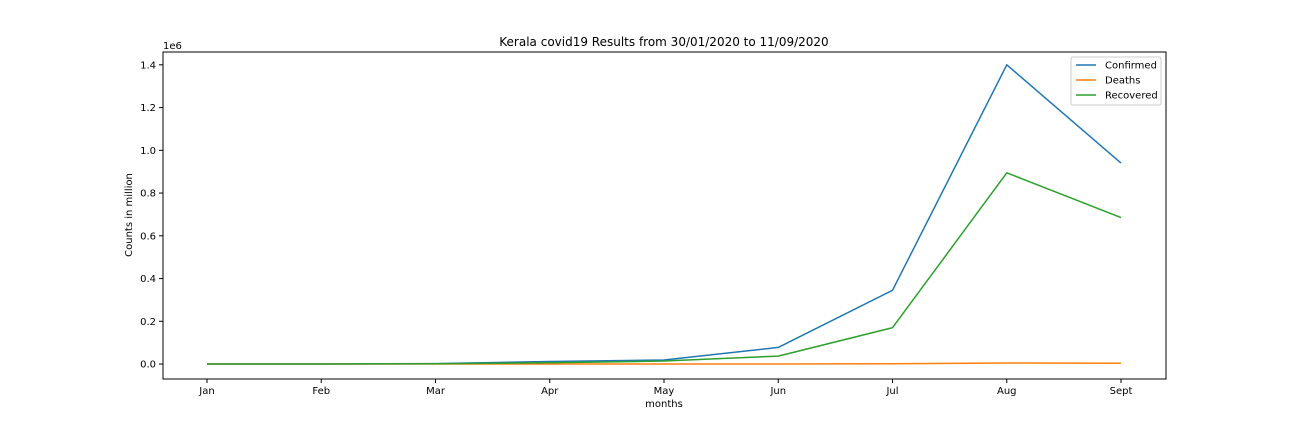 This screenshot has height=436, width=1296. I want to click on legend: Confirmed Deaths Recovered, so click(1116, 81).